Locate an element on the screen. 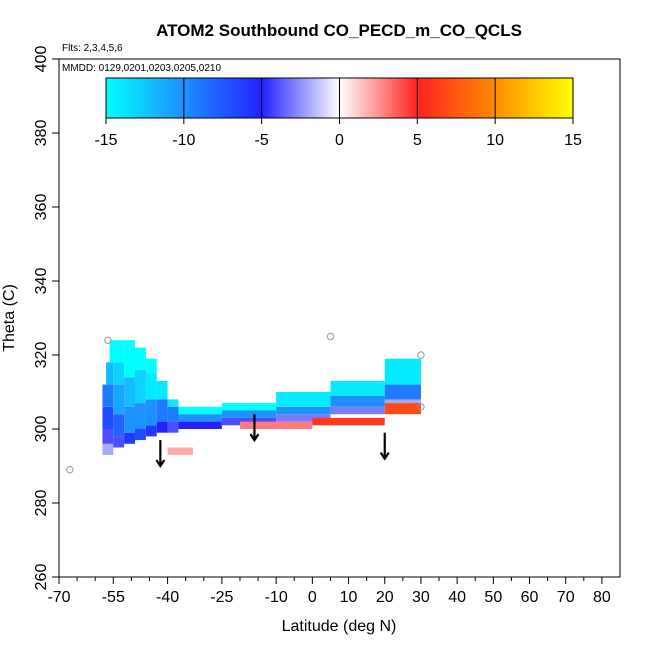  x-tick-label: 20 is located at coordinates (385, 597).